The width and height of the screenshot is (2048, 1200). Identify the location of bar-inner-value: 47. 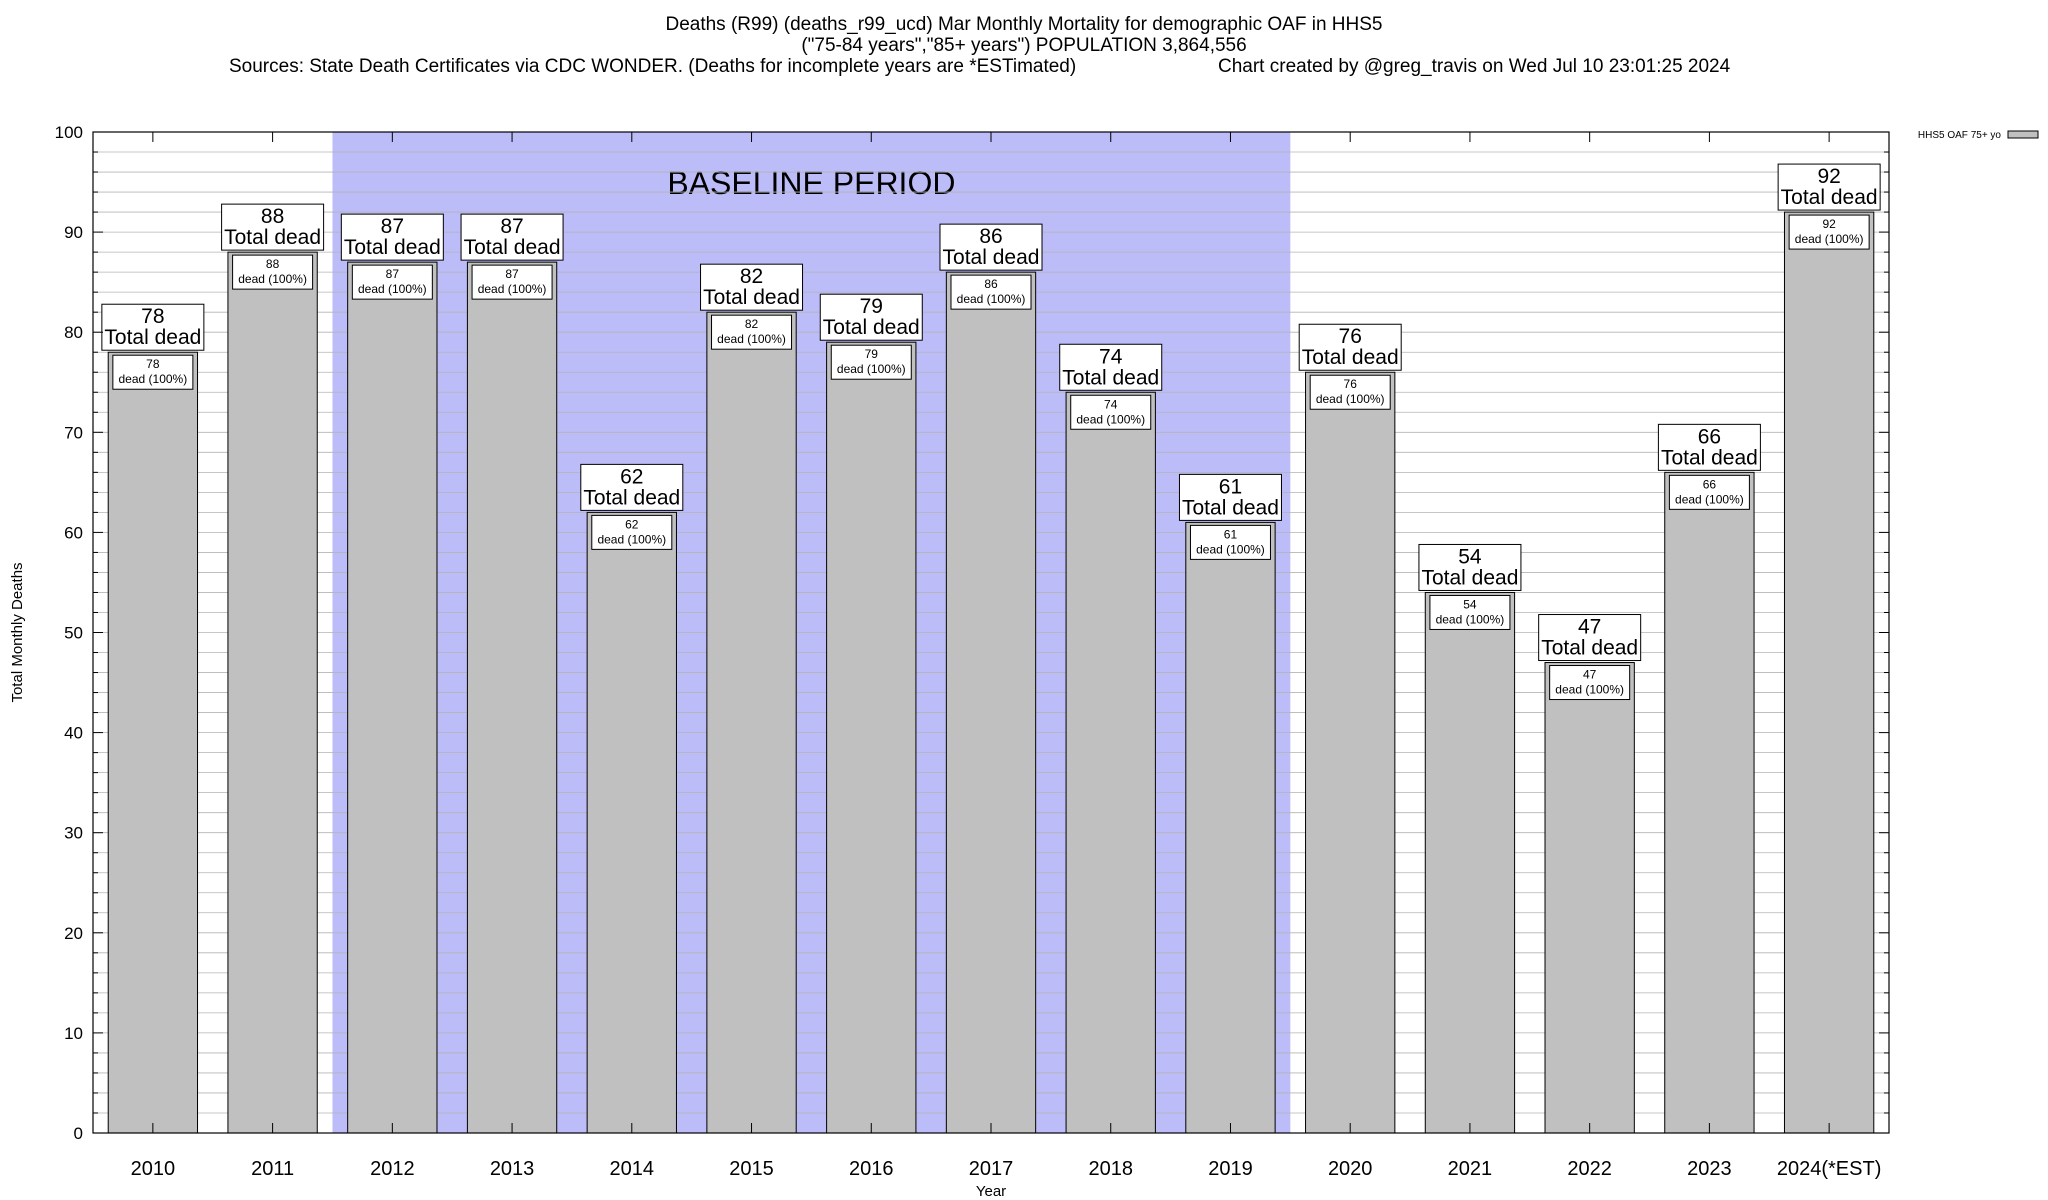
(1590, 675).